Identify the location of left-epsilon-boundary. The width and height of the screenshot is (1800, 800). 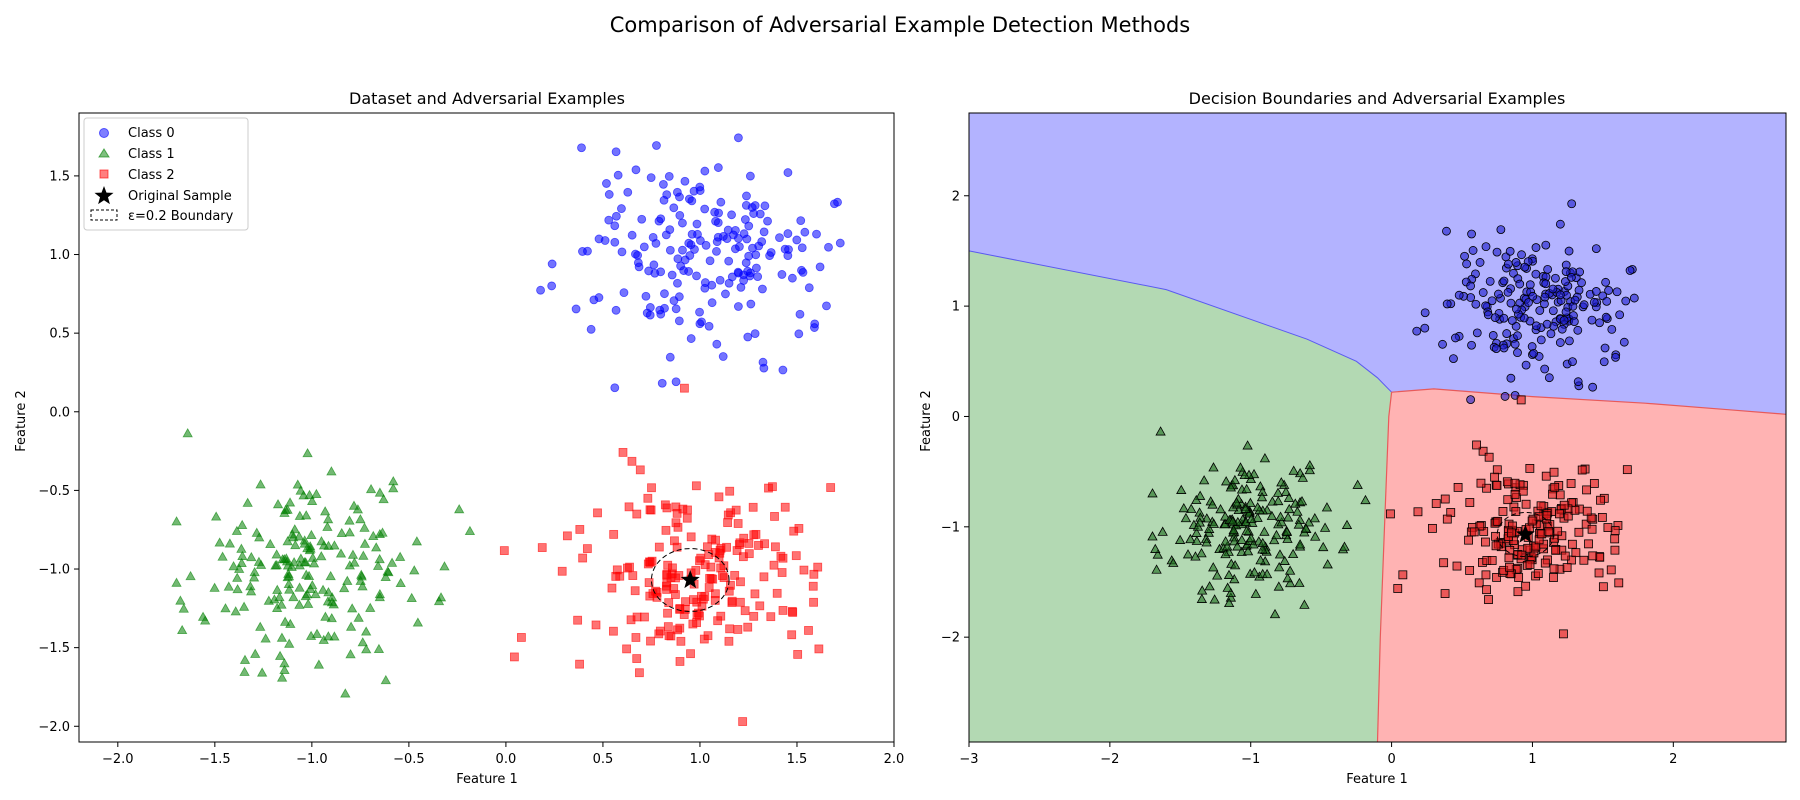
(690, 580).